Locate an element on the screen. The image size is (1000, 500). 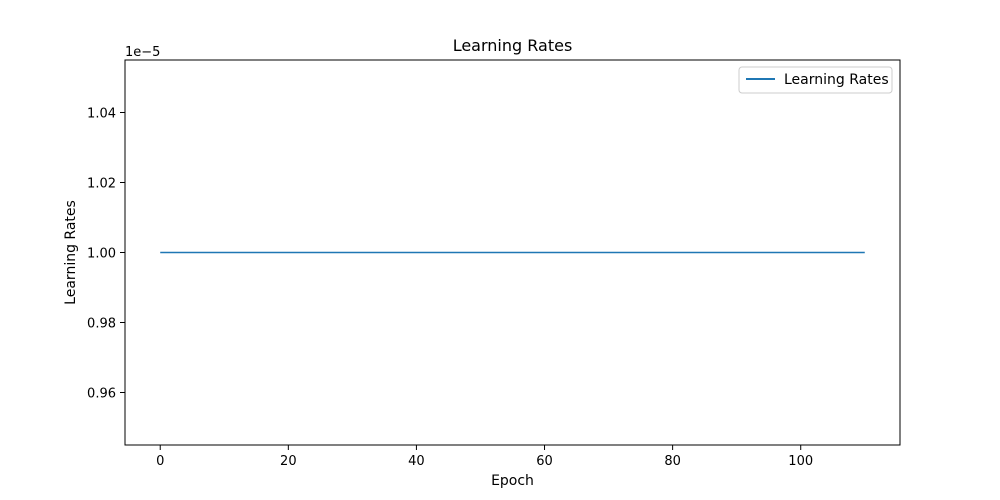
x-axis-label: Epoch is located at coordinates (512, 481).